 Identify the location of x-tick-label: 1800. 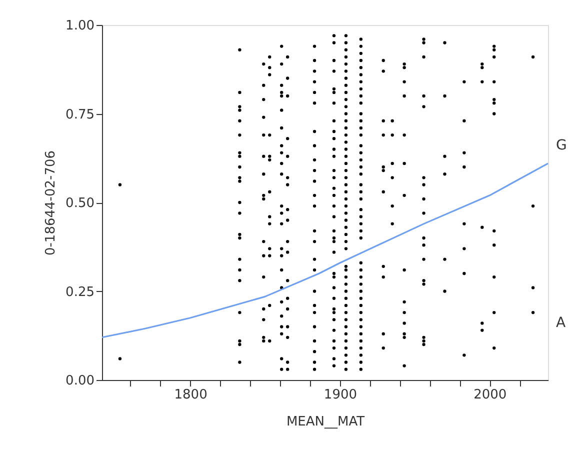
(191, 395).